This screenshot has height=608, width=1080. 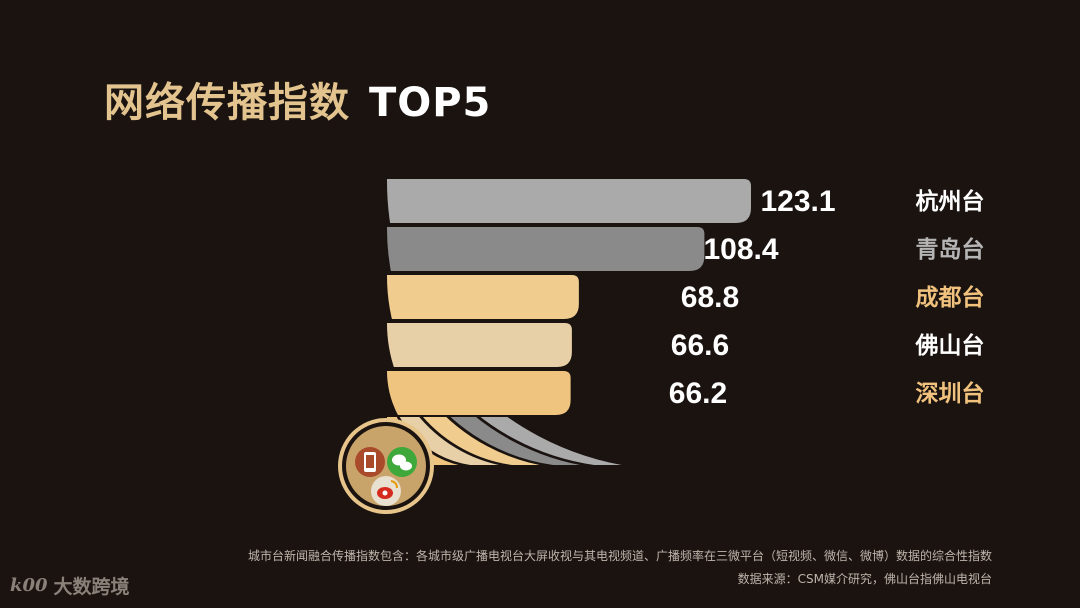 I want to click on value-label-4: 66.6, so click(x=700, y=345).